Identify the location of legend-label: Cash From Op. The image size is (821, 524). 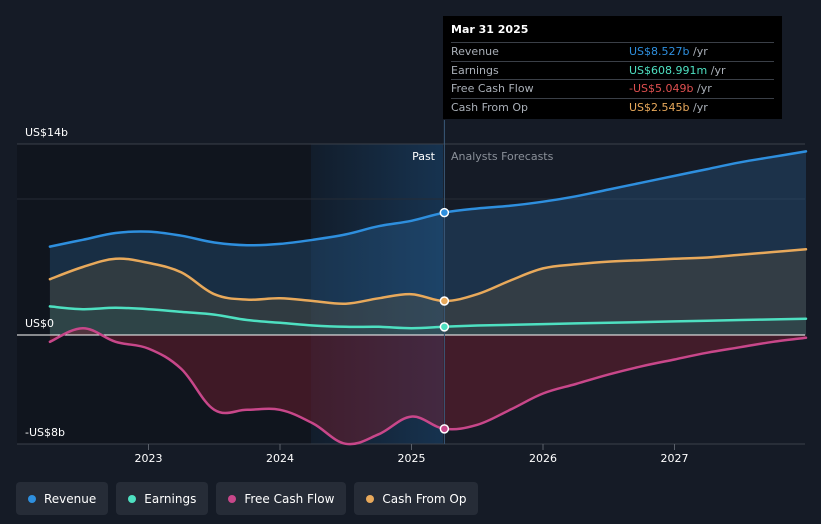
(424, 498).